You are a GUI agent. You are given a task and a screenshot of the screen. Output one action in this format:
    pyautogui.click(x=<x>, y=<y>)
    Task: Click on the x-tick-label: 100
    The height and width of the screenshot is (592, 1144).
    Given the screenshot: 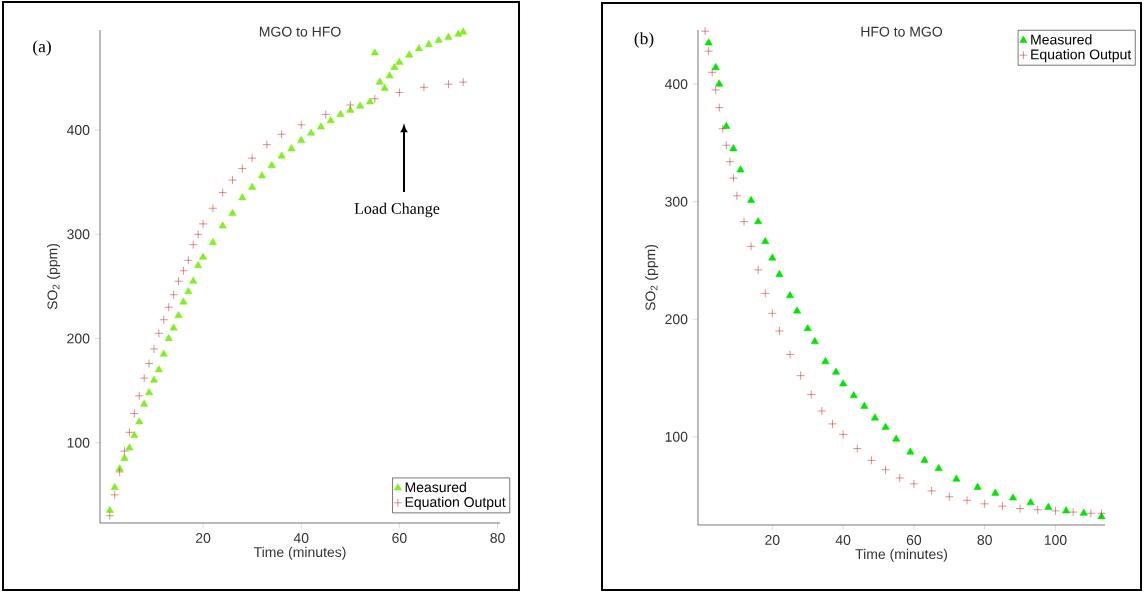 What is the action you would take?
    pyautogui.click(x=1055, y=540)
    